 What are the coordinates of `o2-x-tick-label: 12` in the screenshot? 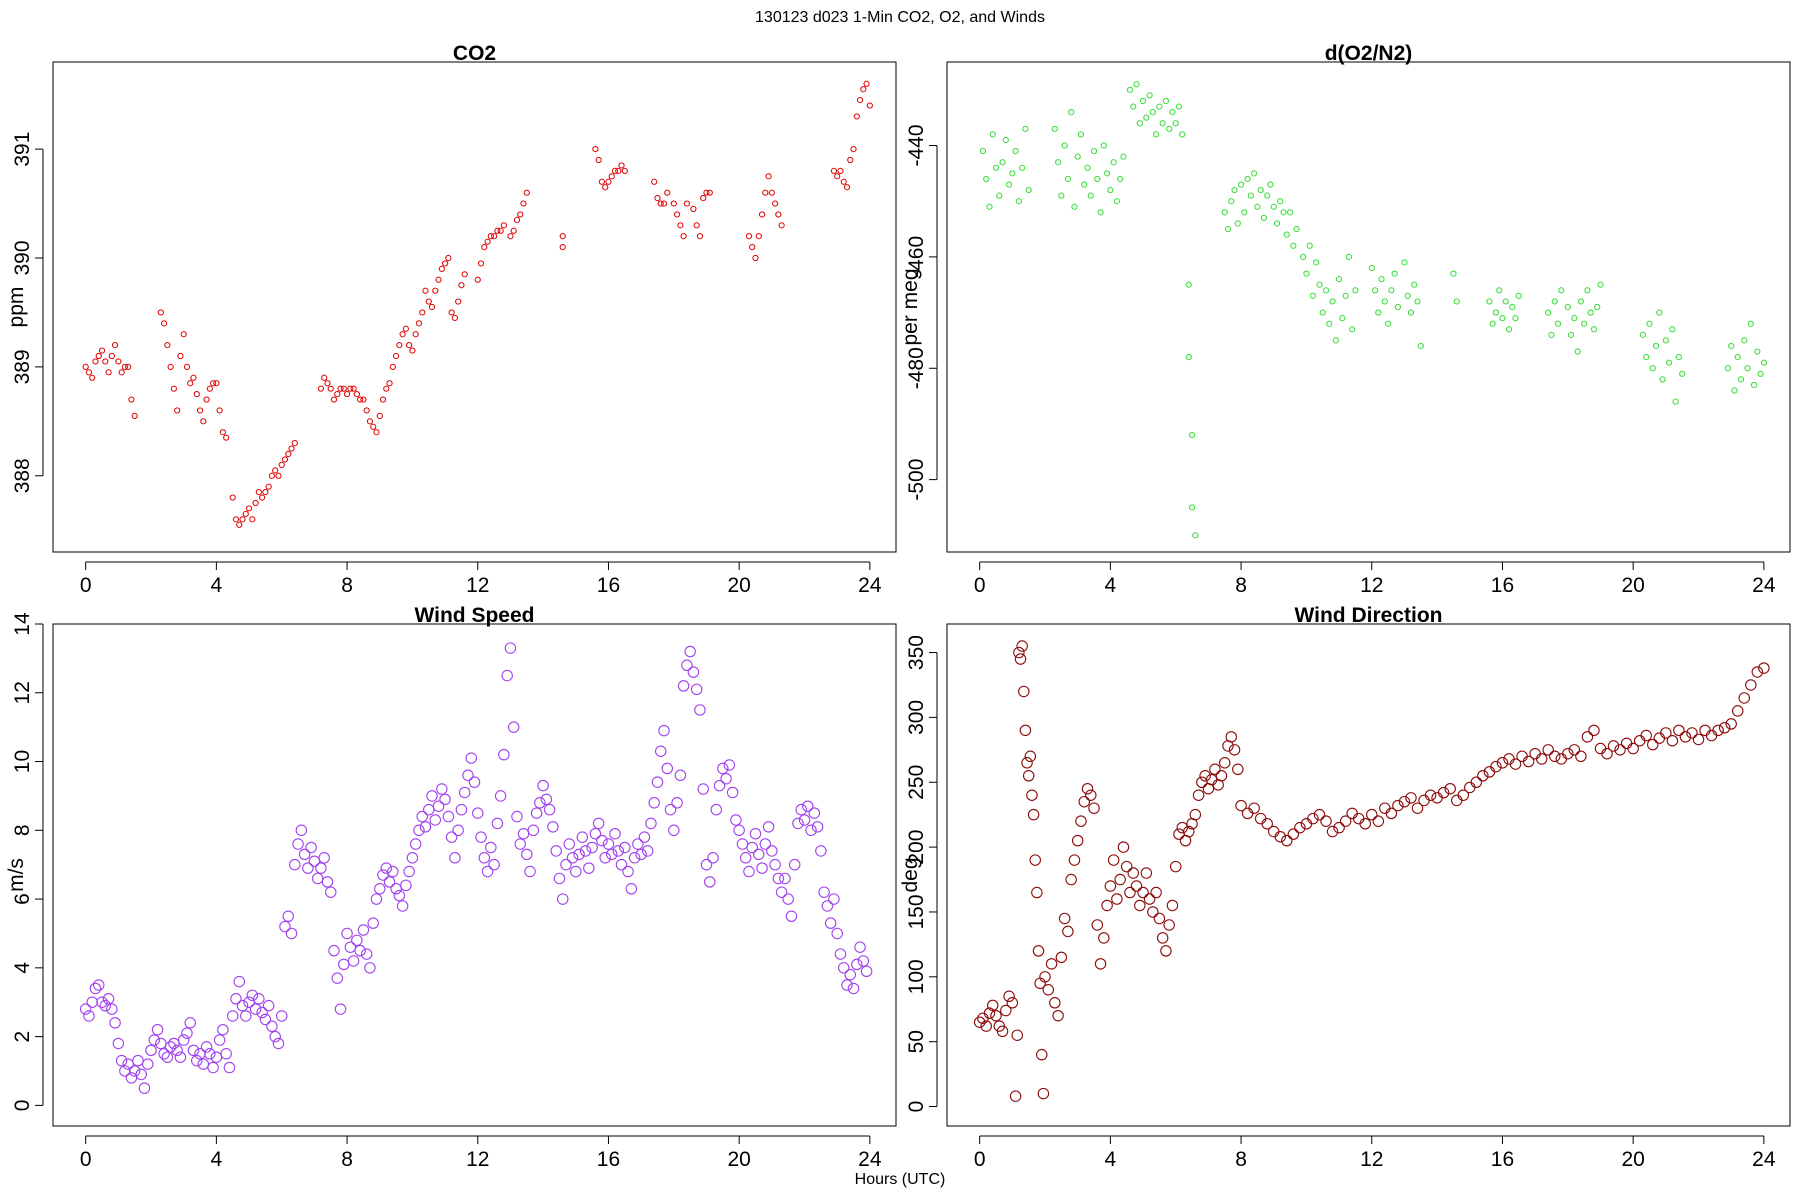 It's located at (1371, 585).